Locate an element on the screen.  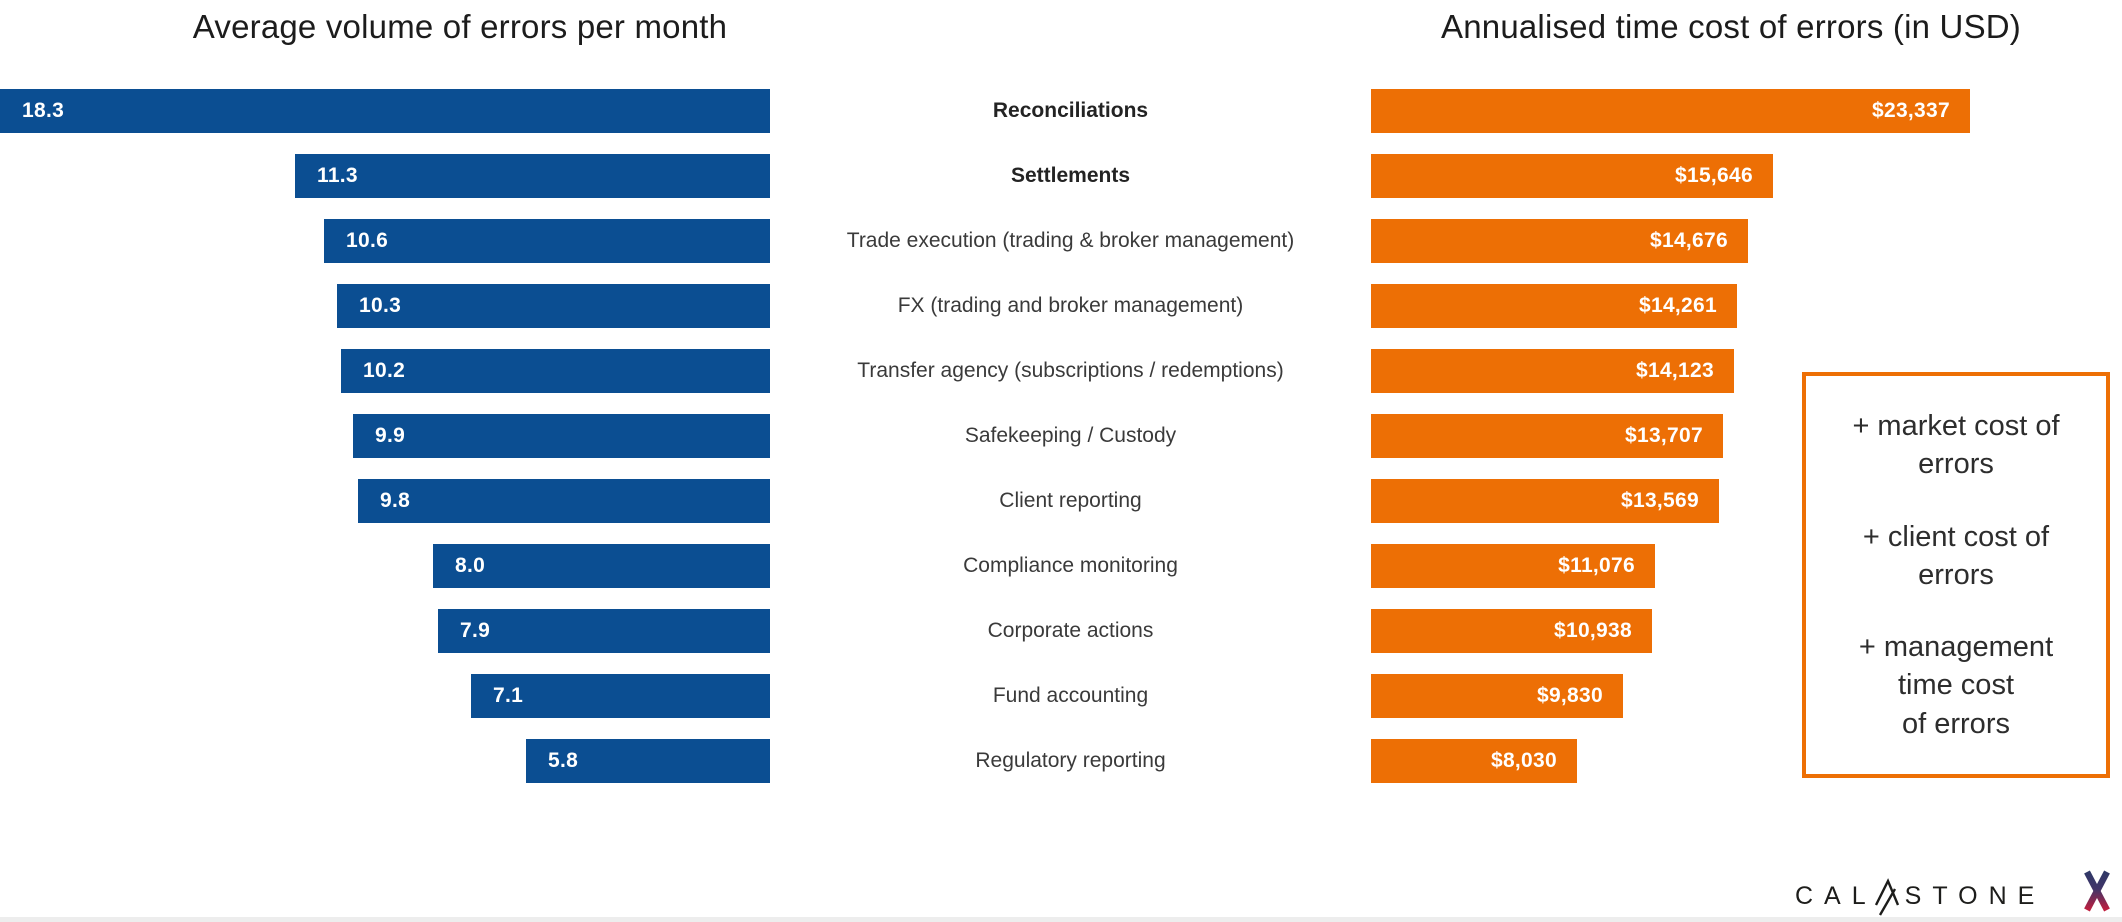
volume-value-label: 10.2 is located at coordinates (384, 370).